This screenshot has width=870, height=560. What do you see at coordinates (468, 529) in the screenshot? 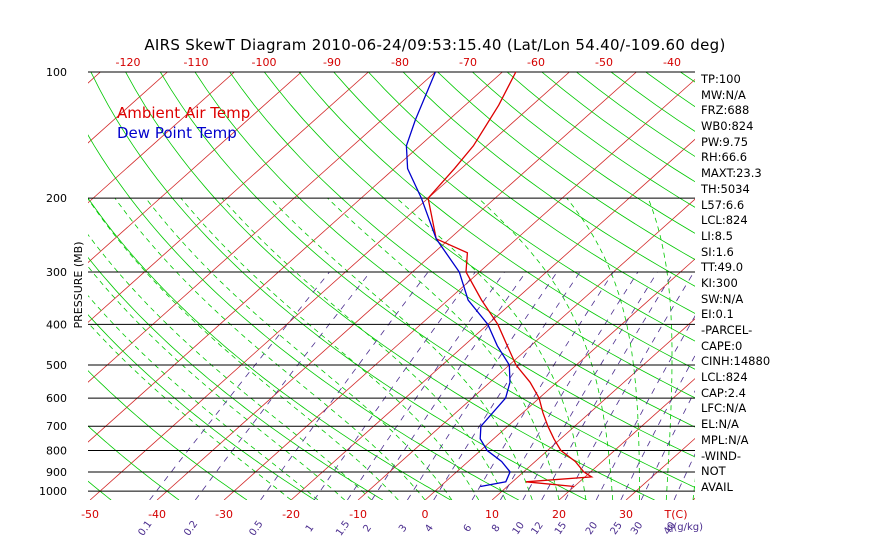
I see `mixing-ratio-label: 6` at bounding box center [468, 529].